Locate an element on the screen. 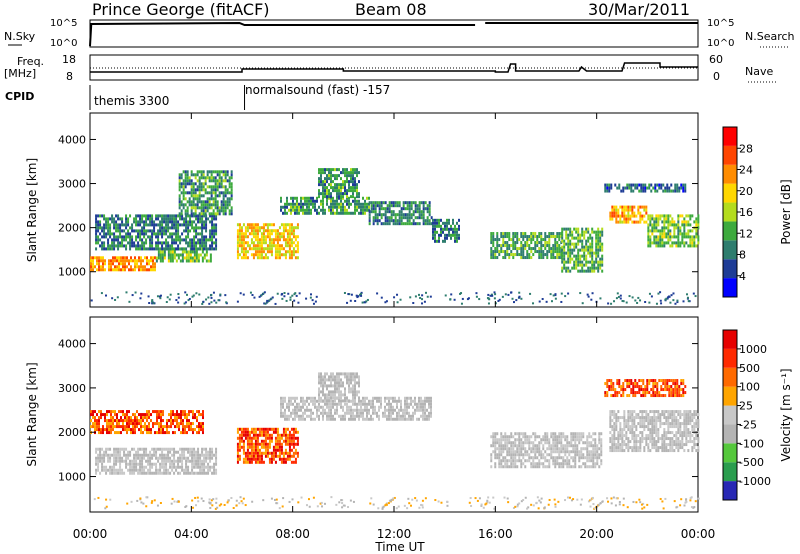 This screenshot has width=800, height=554. power-band is located at coordinates (526, 246).